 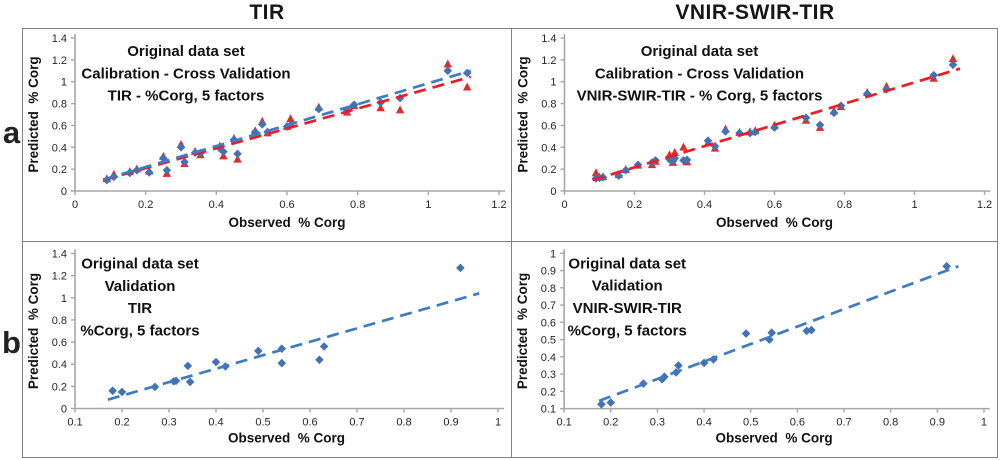 I want to click on y-tick-label: 0.1, so click(x=548, y=410).